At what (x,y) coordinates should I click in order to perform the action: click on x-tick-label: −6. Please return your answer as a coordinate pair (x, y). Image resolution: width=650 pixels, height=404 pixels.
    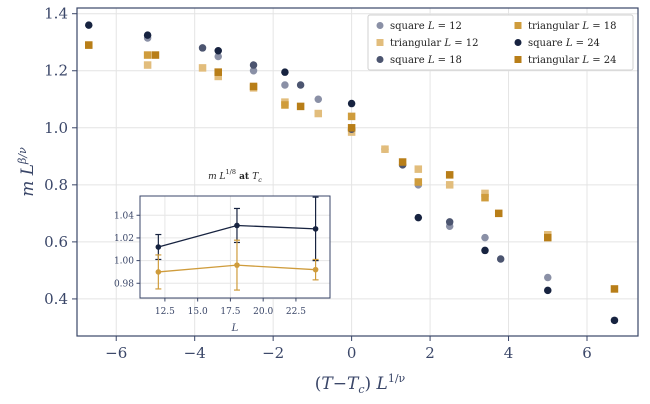
    Looking at the image, I should click on (116, 353).